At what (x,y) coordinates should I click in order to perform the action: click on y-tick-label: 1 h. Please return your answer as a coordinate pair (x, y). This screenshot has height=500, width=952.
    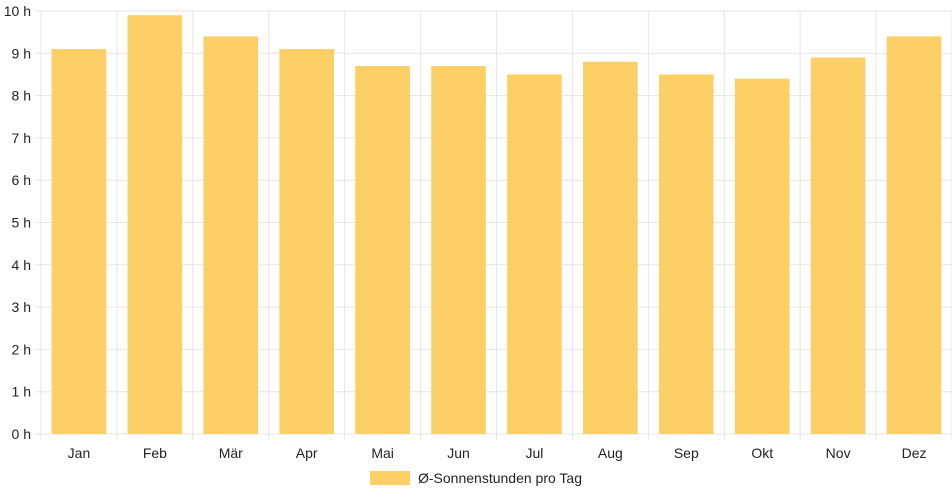
    Looking at the image, I should click on (21, 392).